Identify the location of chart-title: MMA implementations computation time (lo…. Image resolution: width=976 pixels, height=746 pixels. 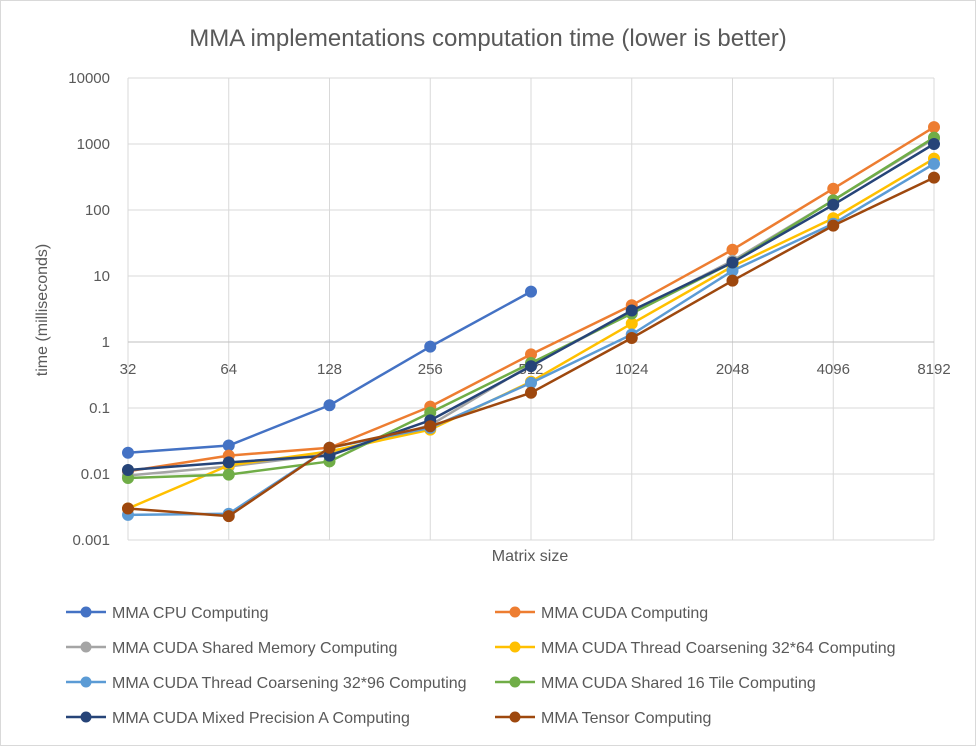
(488, 38).